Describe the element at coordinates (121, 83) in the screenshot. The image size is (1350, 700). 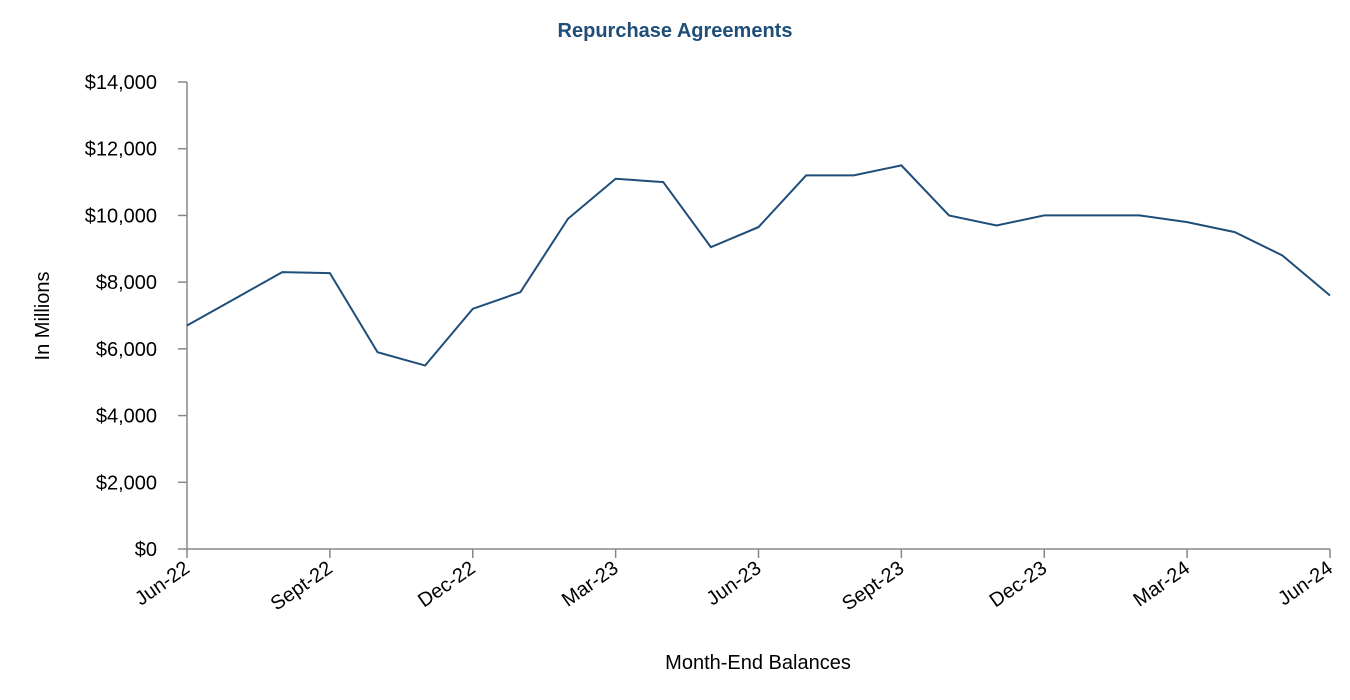
I see `y-tick-label: $14,000` at that location.